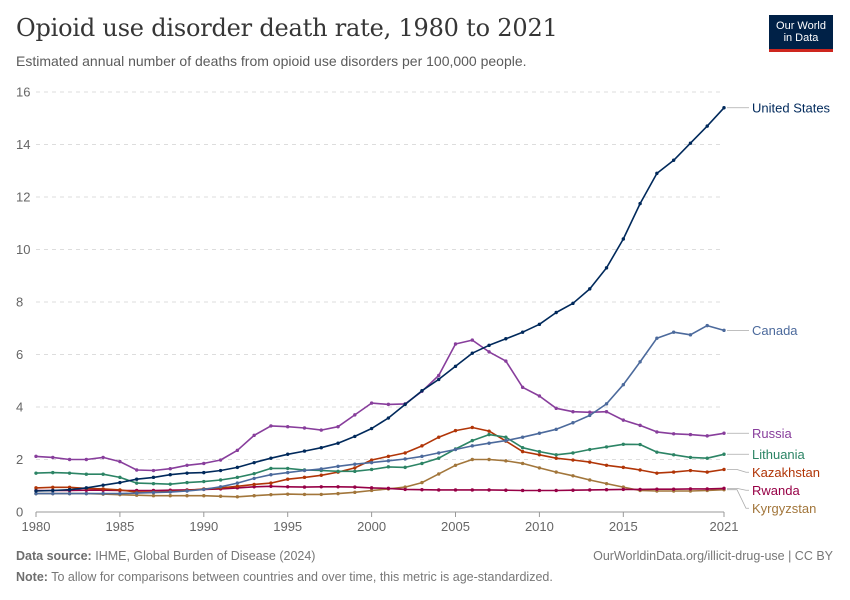  What do you see at coordinates (321, 430) in the screenshot?
I see `data-point-russia-1997` at bounding box center [321, 430].